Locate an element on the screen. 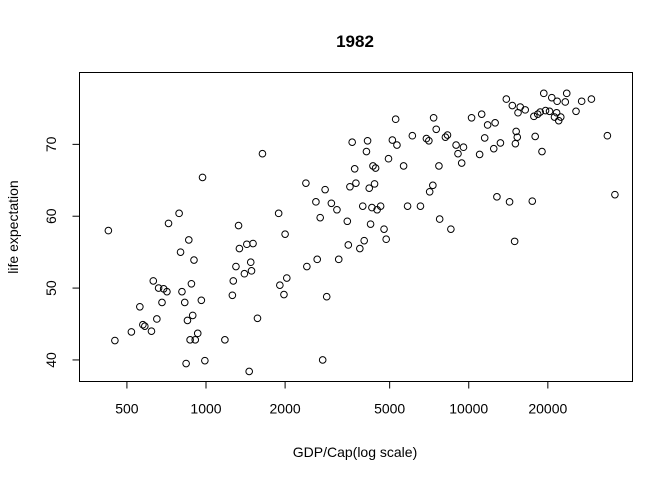  y-tick-label: 70 is located at coordinates (51, 144).